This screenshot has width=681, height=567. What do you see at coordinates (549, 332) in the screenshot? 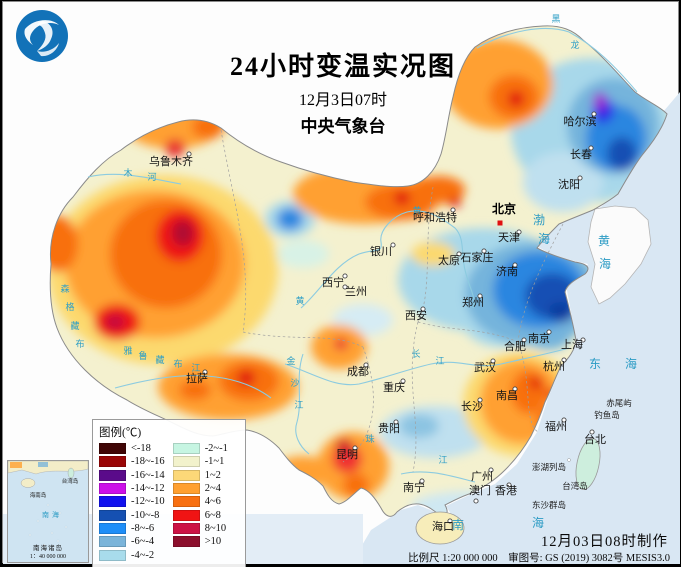
I see `city-marker-南京` at bounding box center [549, 332].